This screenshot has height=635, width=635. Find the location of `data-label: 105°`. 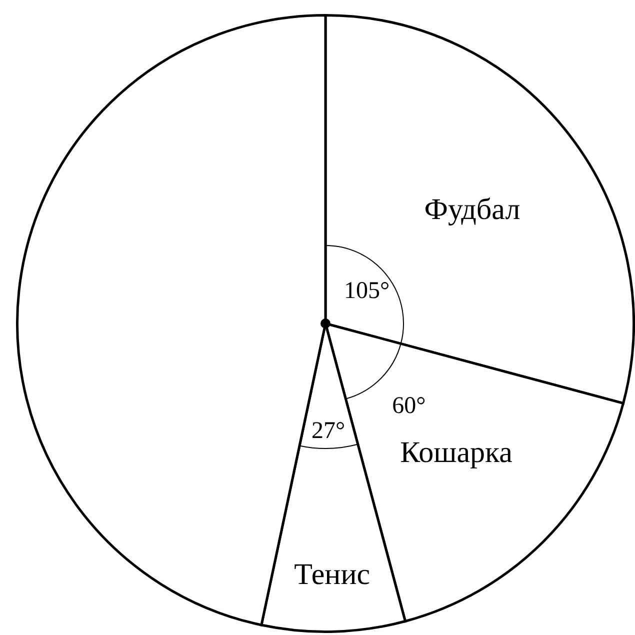

data-label: 105° is located at coordinates (367, 291).